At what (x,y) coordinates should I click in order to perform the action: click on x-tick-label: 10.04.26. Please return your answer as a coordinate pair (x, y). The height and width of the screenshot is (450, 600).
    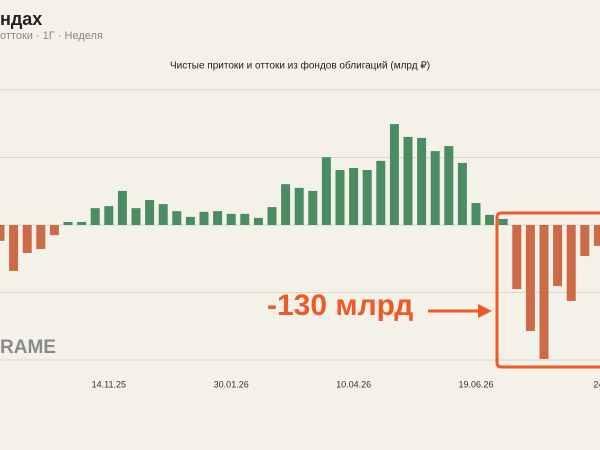
    Looking at the image, I should click on (353, 384).